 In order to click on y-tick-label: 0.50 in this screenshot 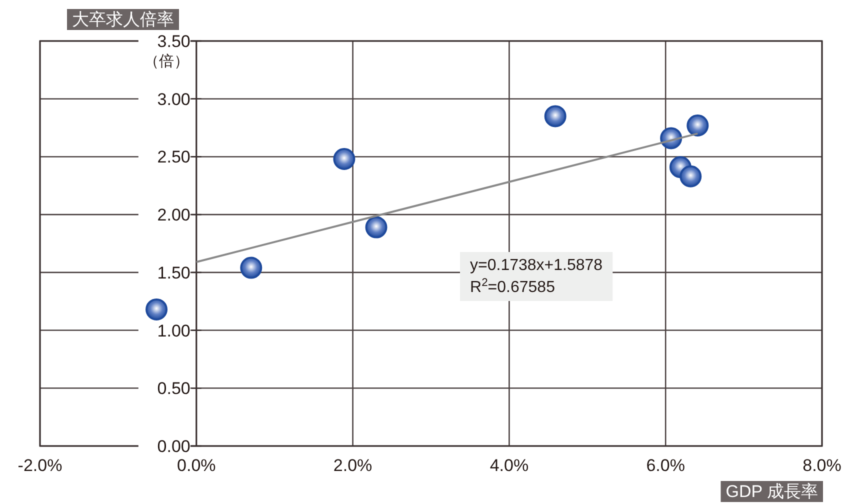, I will do `click(173, 388)`.